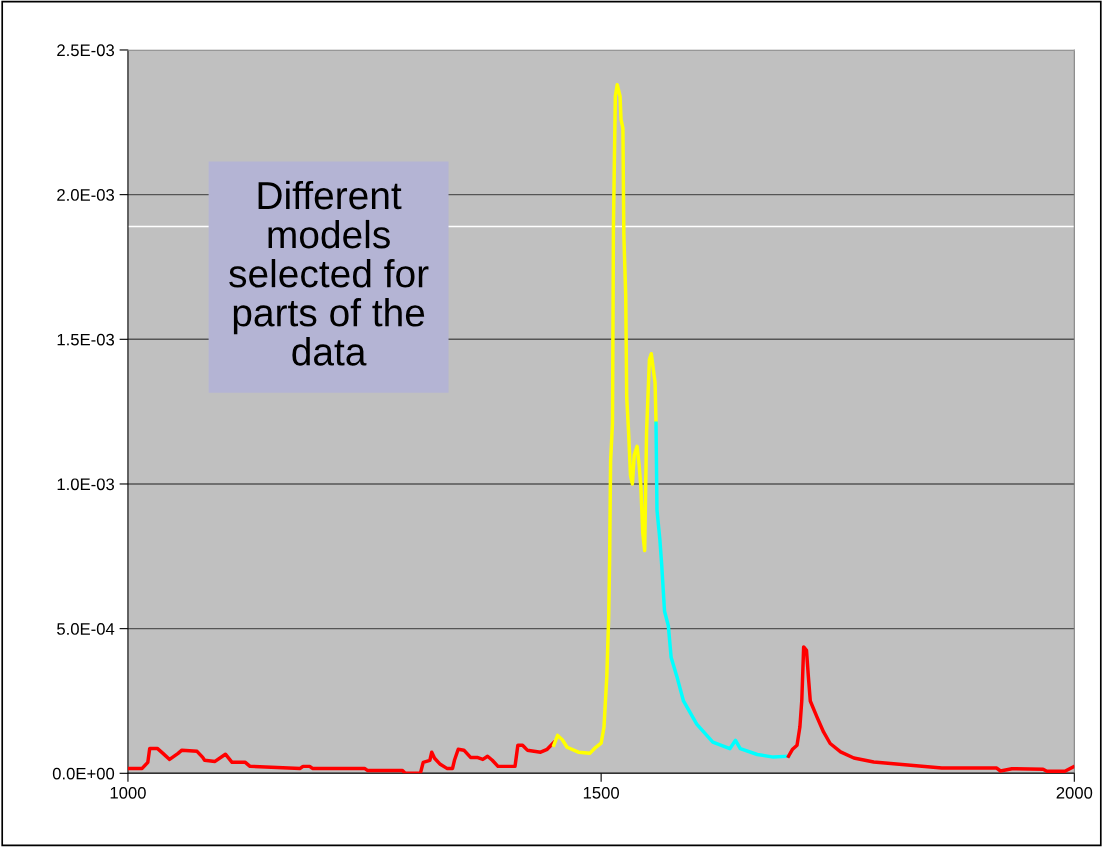 The image size is (1103, 847). What do you see at coordinates (86, 484) in the screenshot?
I see `y-tick-label: 1.0E-03` at bounding box center [86, 484].